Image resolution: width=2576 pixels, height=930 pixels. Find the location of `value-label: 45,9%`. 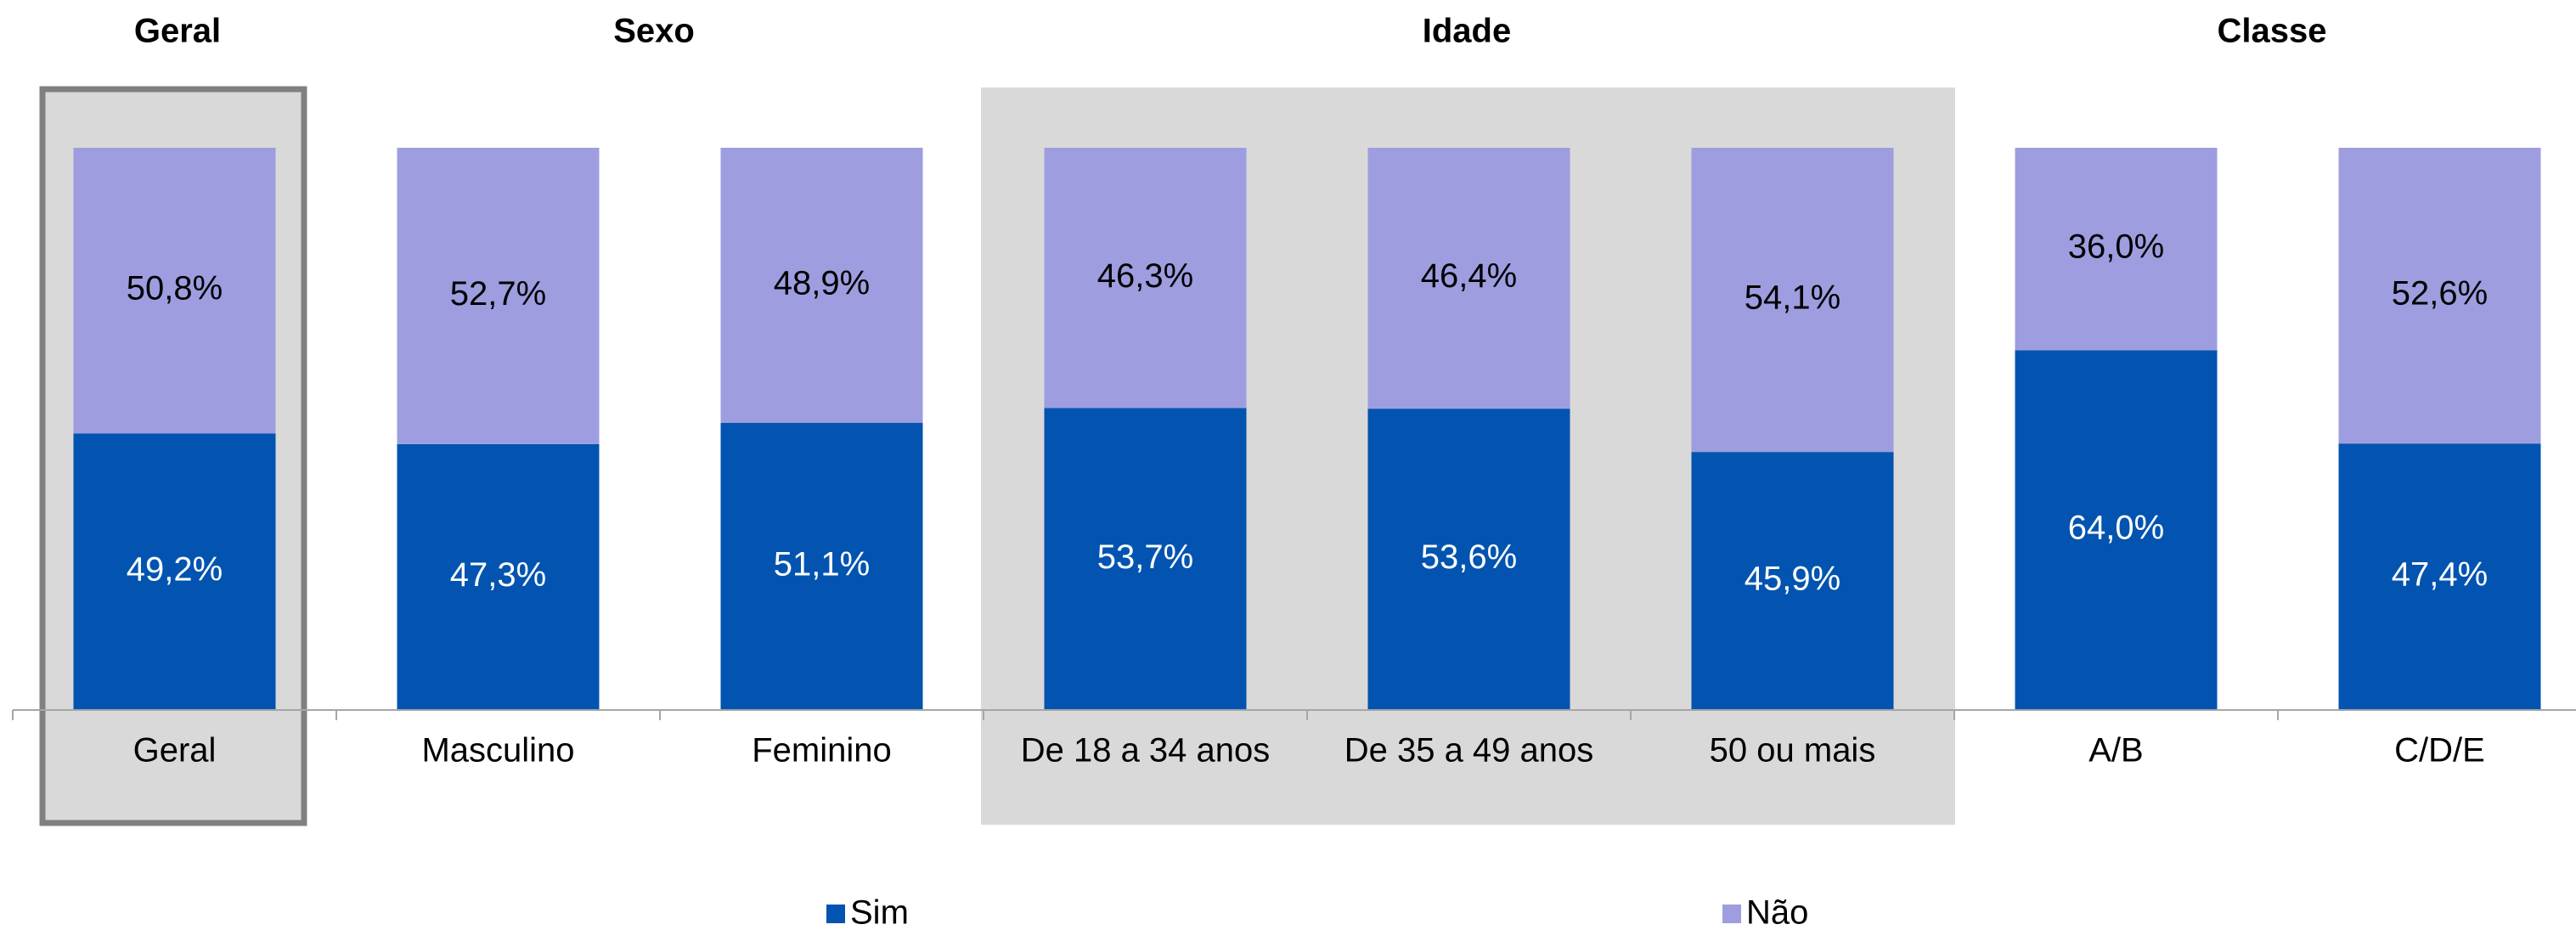

value-label: 45,9% is located at coordinates (1792, 579).